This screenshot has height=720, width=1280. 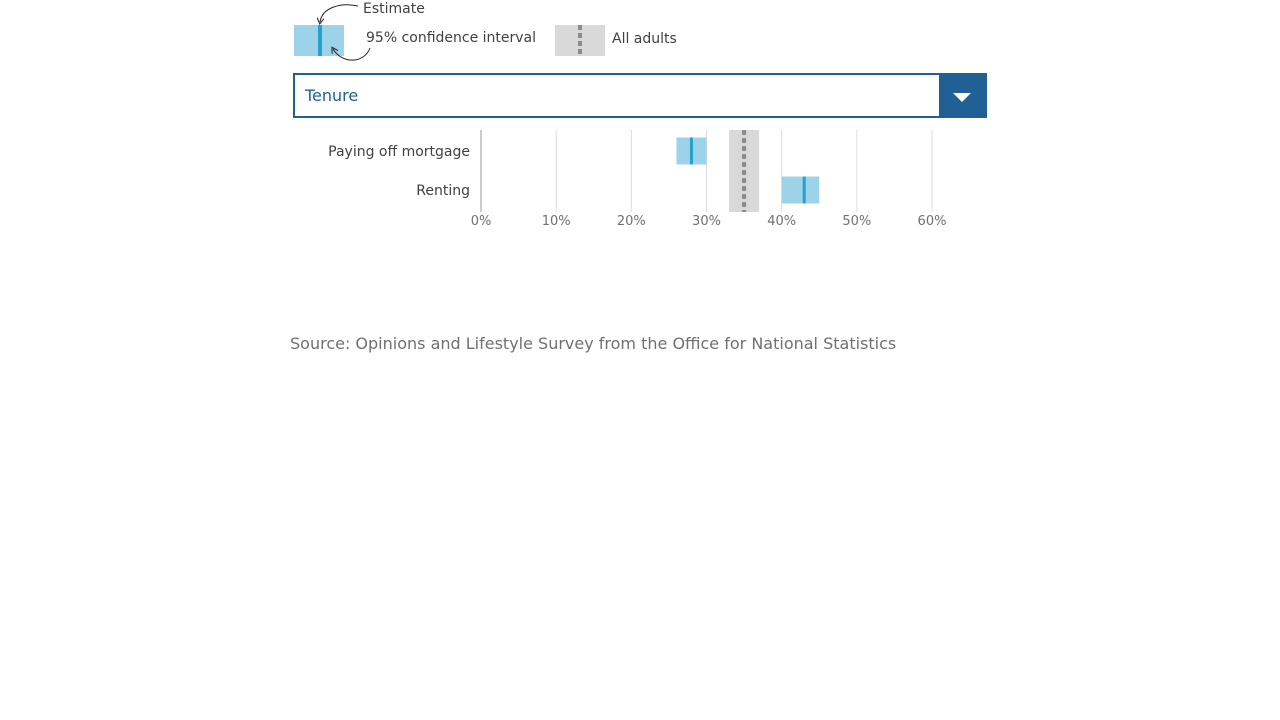 I want to click on tenure-dropdown: Tenure, so click(x=640, y=95).